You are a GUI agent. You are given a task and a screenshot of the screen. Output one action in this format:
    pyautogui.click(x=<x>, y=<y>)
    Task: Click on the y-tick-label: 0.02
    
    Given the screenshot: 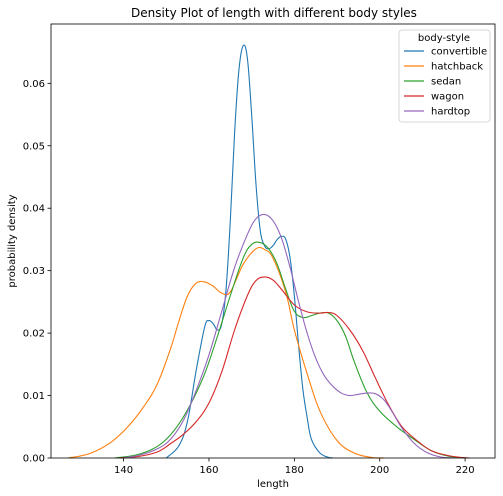 What is the action you would take?
    pyautogui.click(x=34, y=334)
    